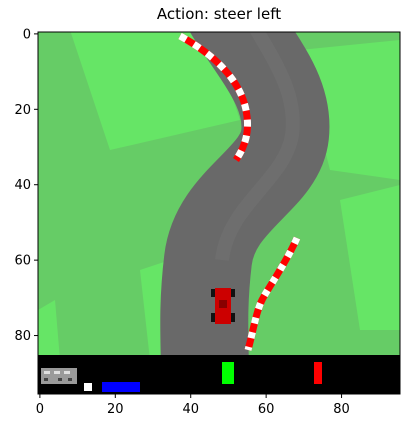  What do you see at coordinates (257, 147) in the screenshot?
I see `race-track-shade` at bounding box center [257, 147].